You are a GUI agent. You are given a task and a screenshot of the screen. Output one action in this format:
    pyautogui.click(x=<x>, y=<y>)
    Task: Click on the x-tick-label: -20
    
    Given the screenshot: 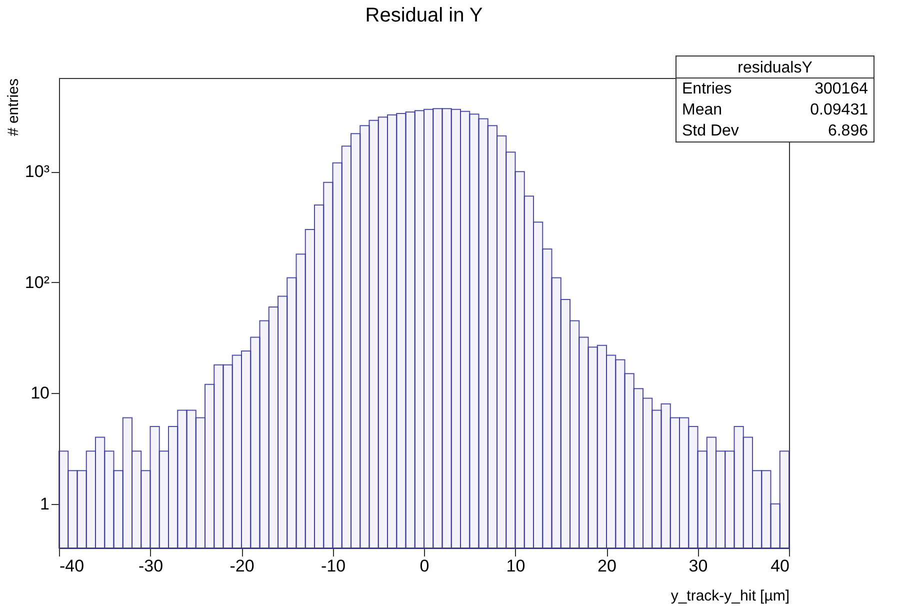 What is the action you would take?
    pyautogui.click(x=242, y=566)
    